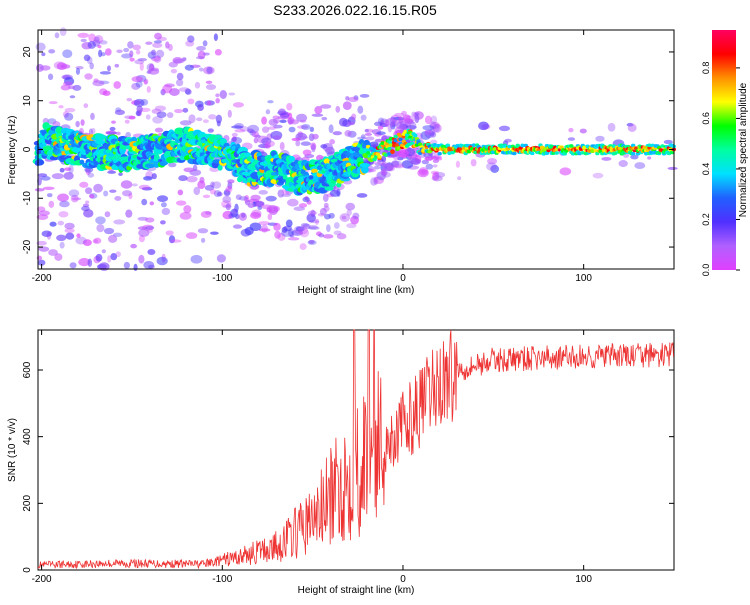  I want to click on snr-xtick-label: 100, so click(583, 579).